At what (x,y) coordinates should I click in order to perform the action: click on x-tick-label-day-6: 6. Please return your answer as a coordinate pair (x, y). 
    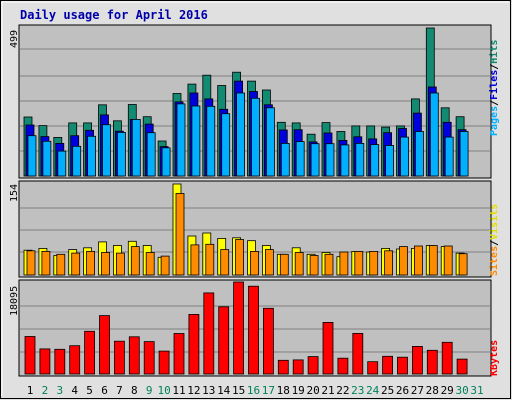
    Looking at the image, I should click on (104, 390).